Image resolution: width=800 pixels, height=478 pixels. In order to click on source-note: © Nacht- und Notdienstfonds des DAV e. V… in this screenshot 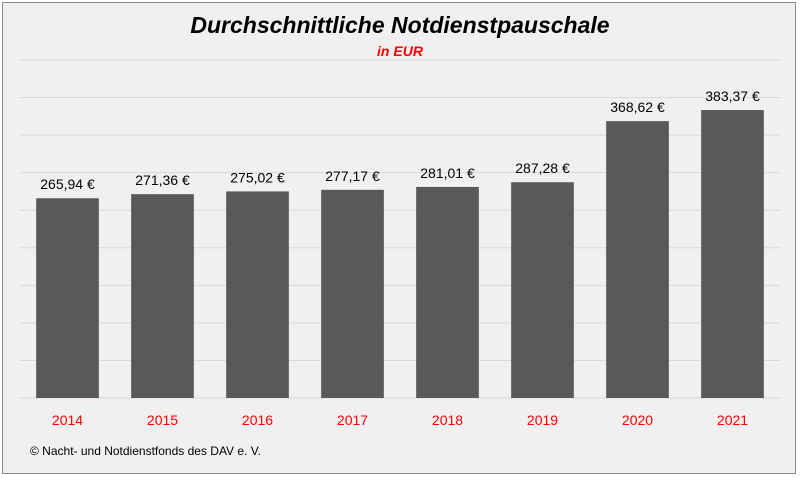, I will do `click(145, 451)`.